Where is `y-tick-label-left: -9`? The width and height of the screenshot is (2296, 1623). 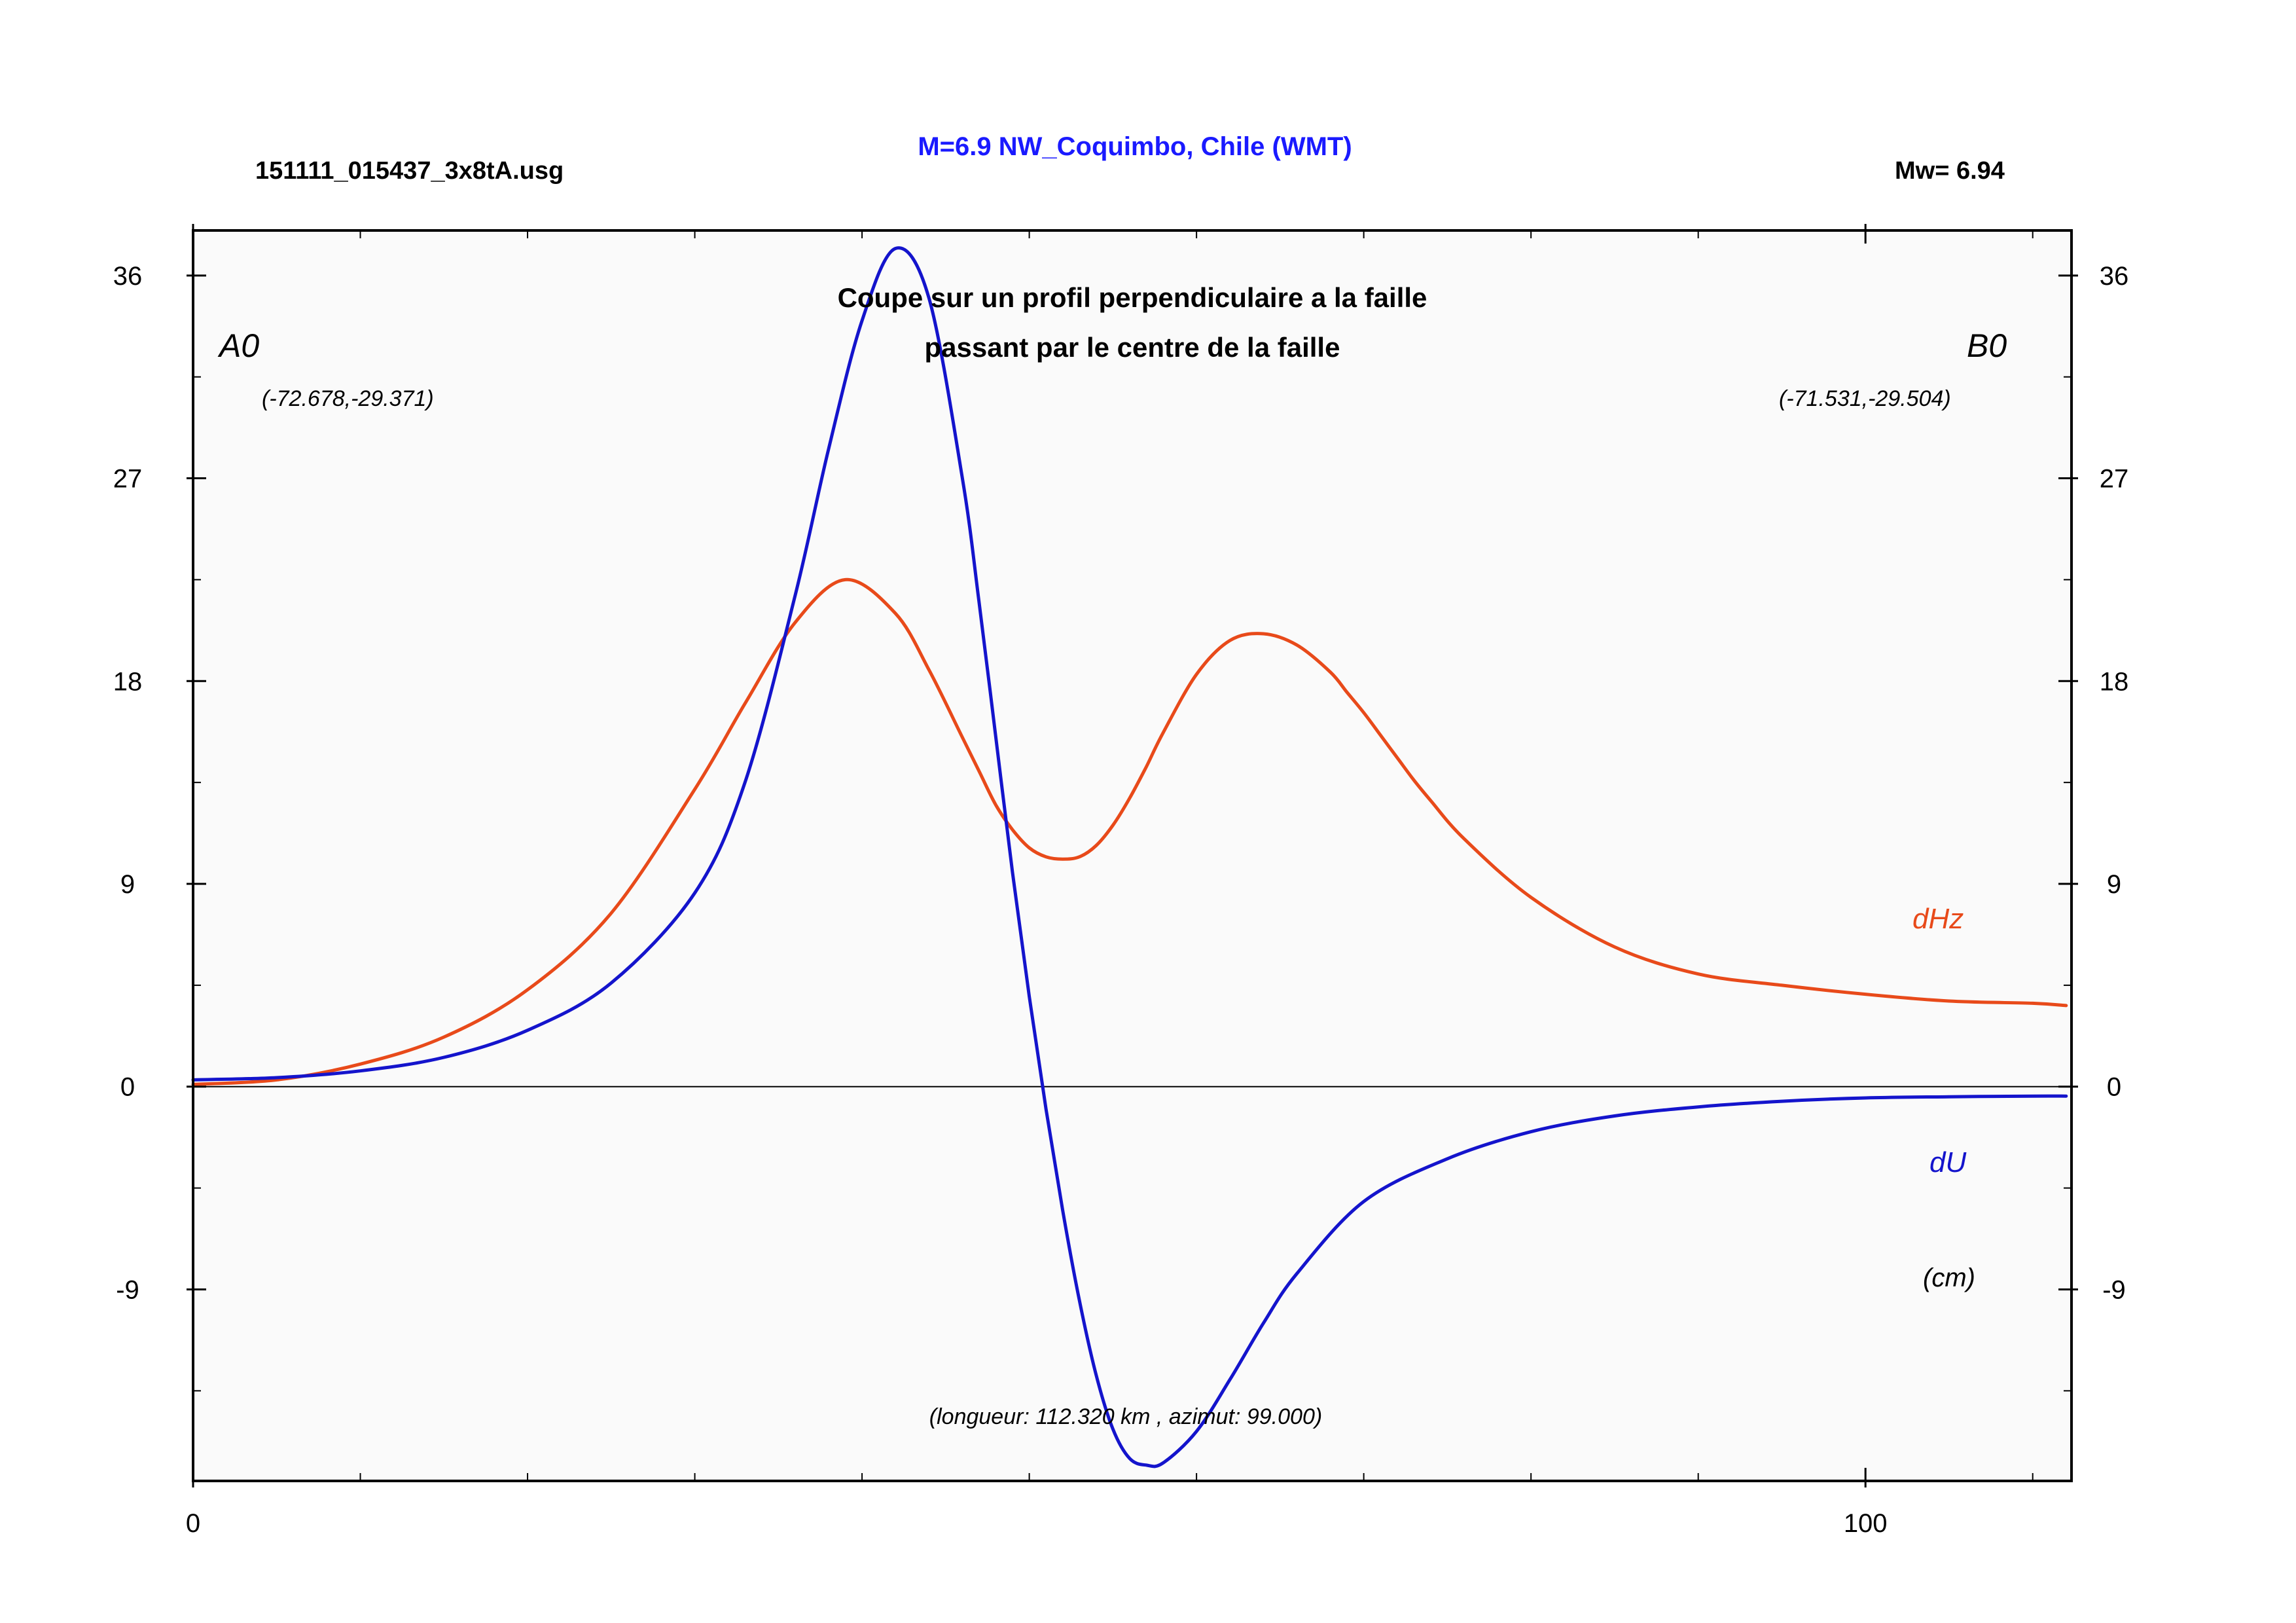 y-tick-label-left: -9 is located at coordinates (127, 1289).